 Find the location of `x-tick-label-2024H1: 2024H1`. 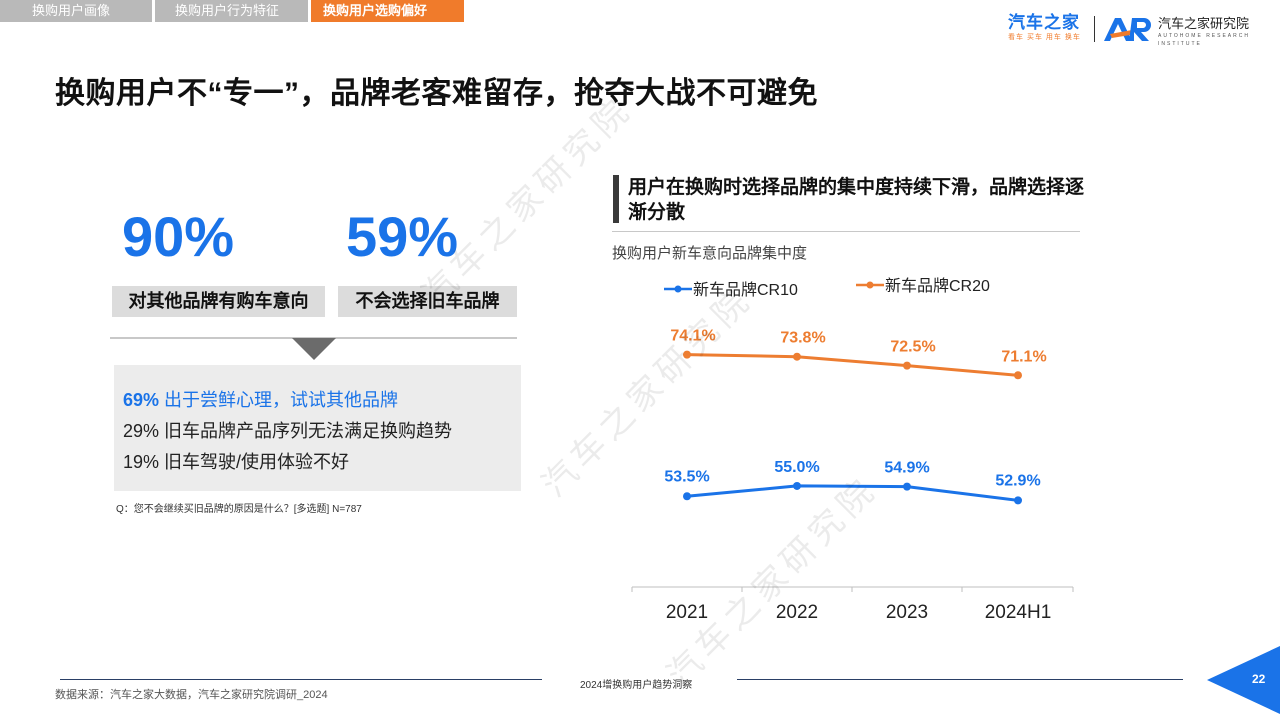

x-tick-label-2024H1: 2024H1 is located at coordinates (1018, 612).